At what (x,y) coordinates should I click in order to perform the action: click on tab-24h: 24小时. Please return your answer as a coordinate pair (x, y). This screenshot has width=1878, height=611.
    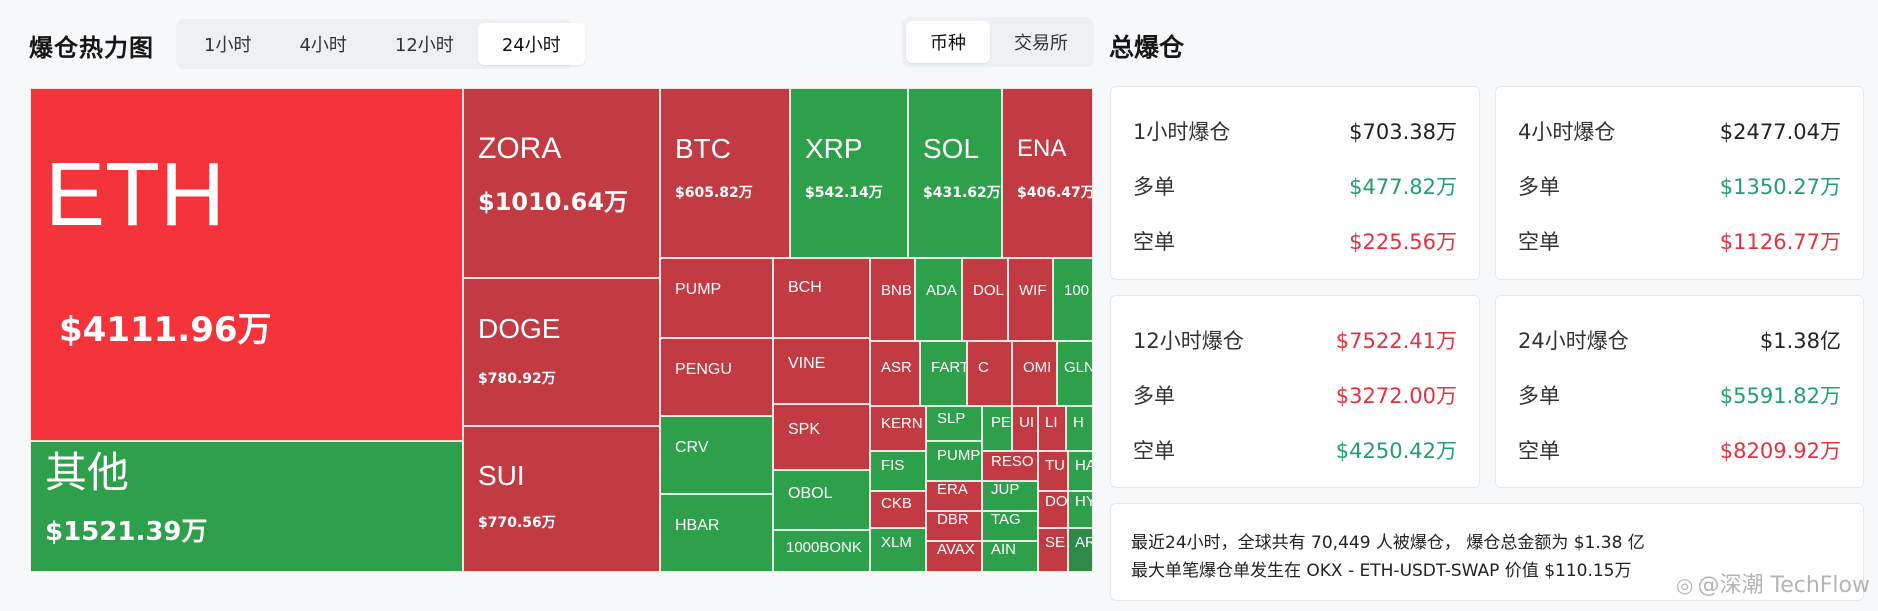
    Looking at the image, I should click on (531, 44).